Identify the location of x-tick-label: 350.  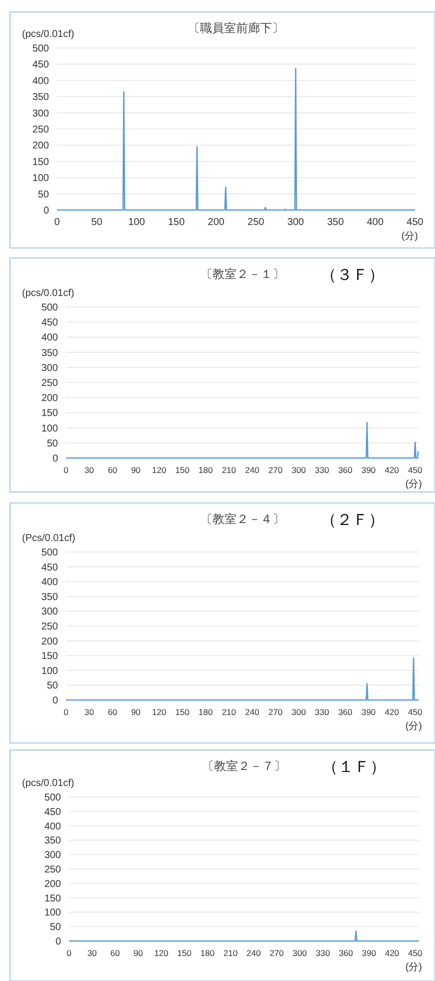
(335, 222).